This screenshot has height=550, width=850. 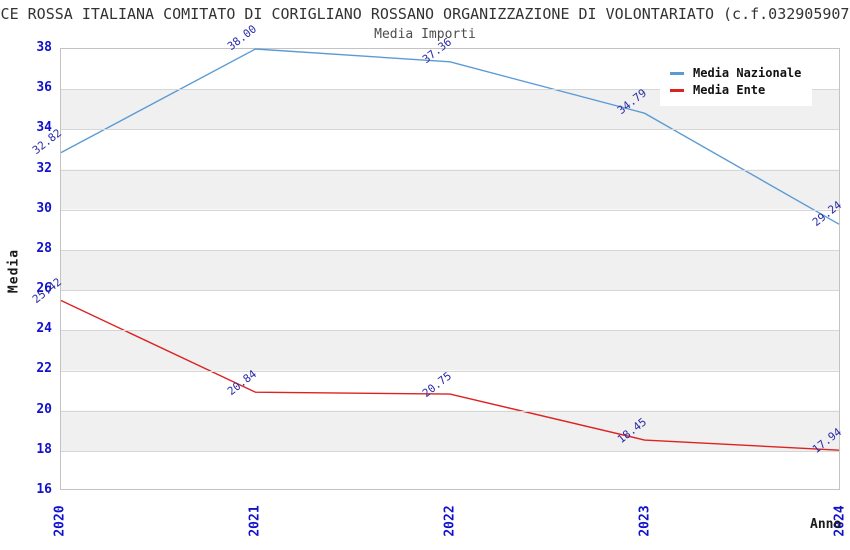 I want to click on legend-label: Media Ente, so click(x=729, y=90).